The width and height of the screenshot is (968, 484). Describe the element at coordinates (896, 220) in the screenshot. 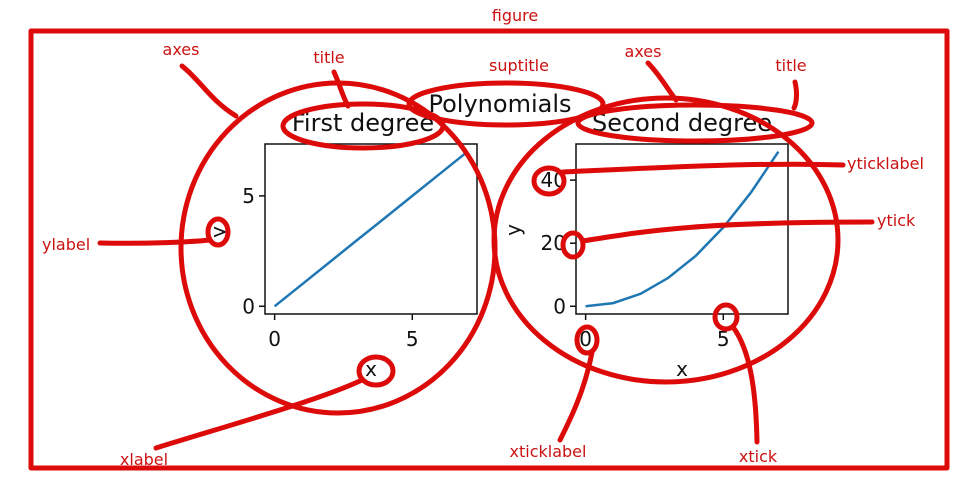

I see `ytick-annotation-label: ytick` at that location.